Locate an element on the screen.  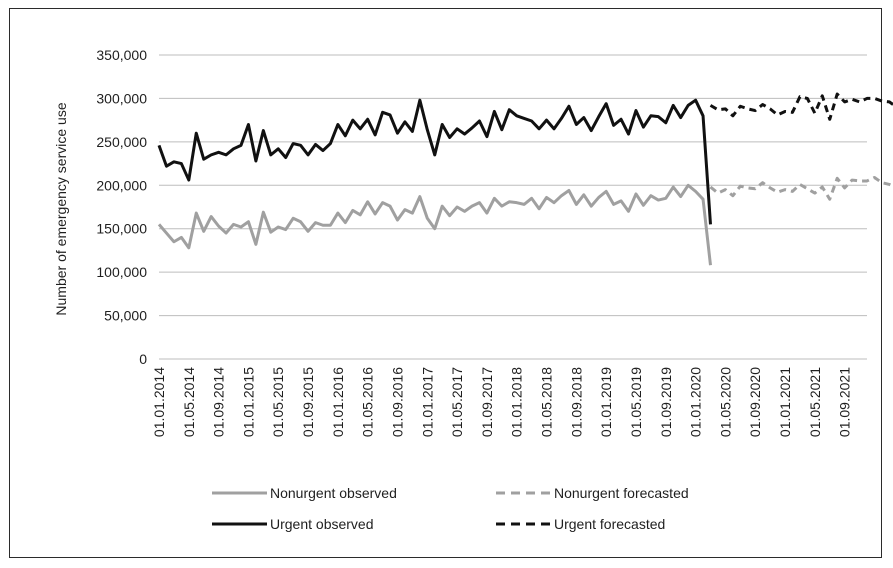
x-tick-label: 01.09.2019 is located at coordinates (666, 402).